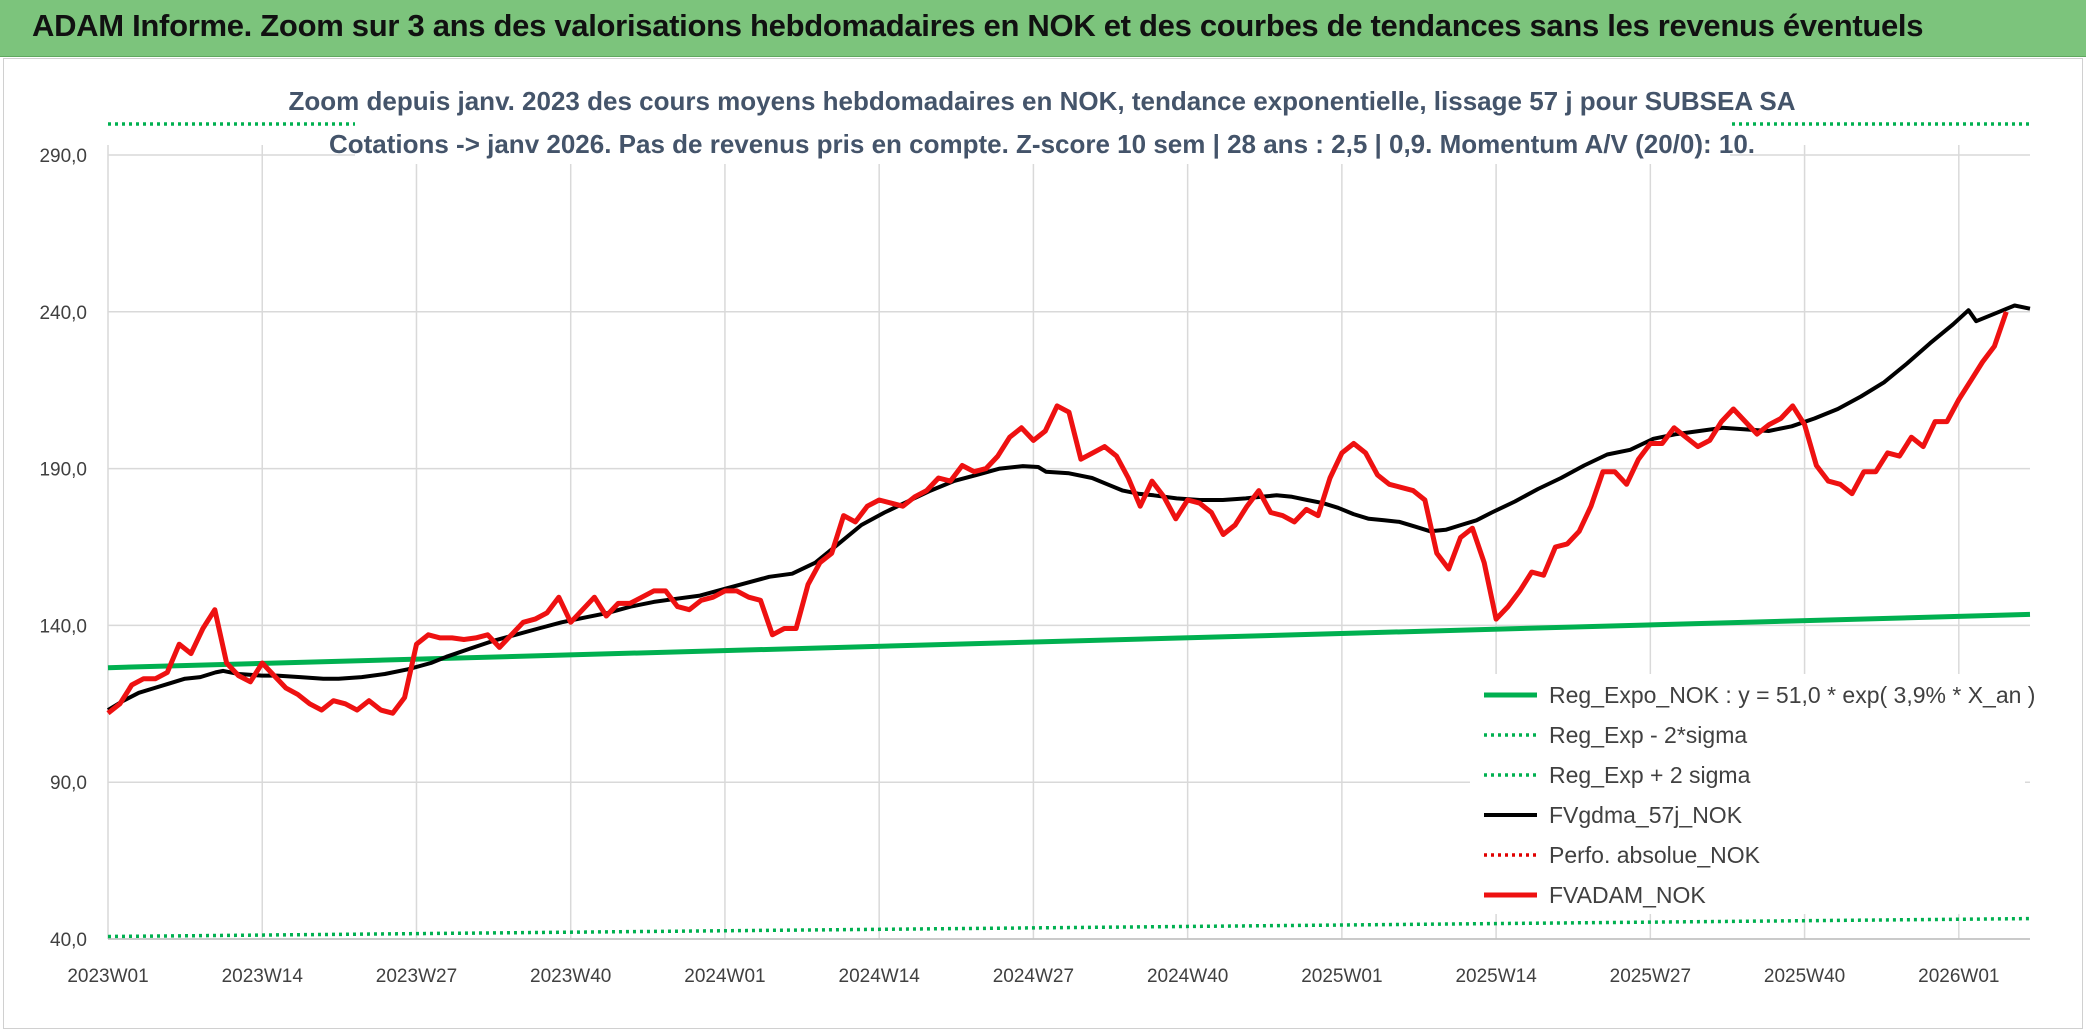  What do you see at coordinates (68, 940) in the screenshot?
I see `y-tick-label: 40,0` at bounding box center [68, 940].